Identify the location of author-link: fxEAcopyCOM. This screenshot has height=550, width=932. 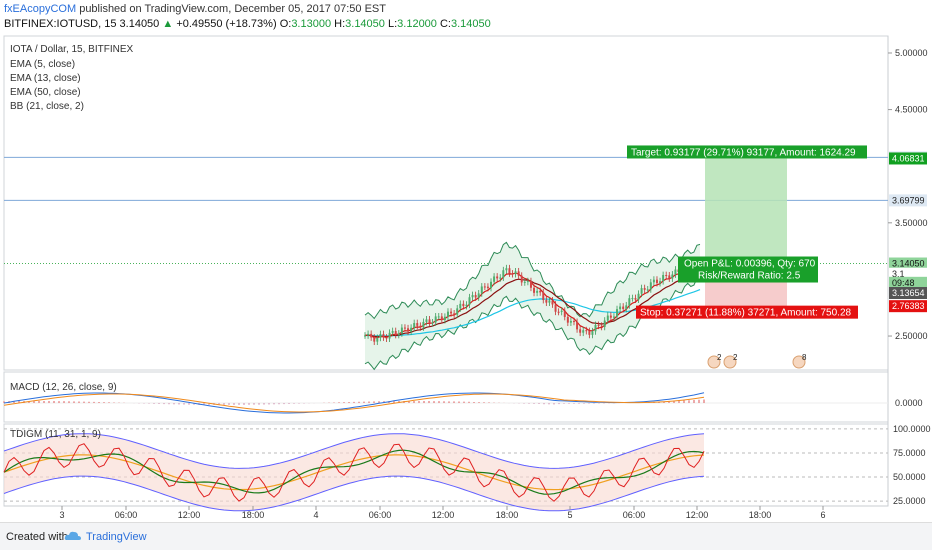
(40, 9).